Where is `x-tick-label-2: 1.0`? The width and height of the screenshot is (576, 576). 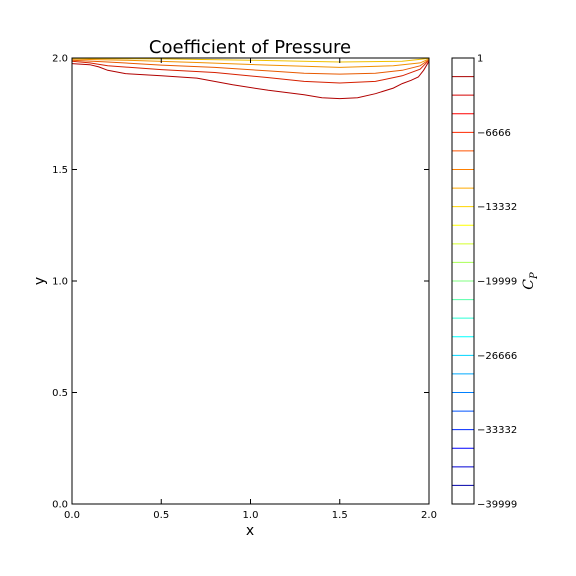
x-tick-label-2: 1.0 is located at coordinates (251, 515).